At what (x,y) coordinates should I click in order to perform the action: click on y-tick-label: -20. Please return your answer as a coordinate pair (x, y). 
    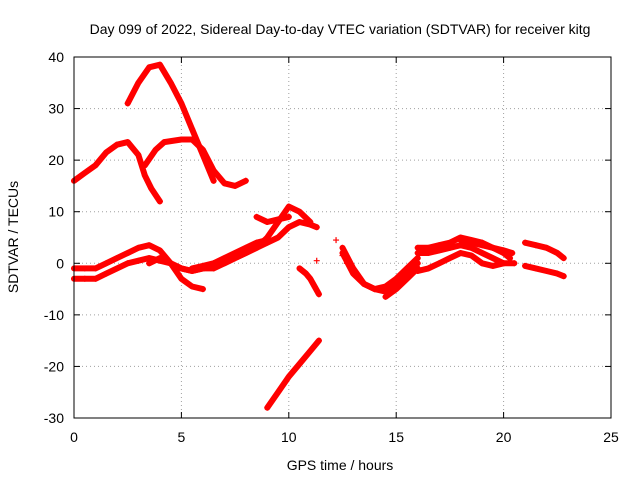
    Looking at the image, I should click on (54, 366).